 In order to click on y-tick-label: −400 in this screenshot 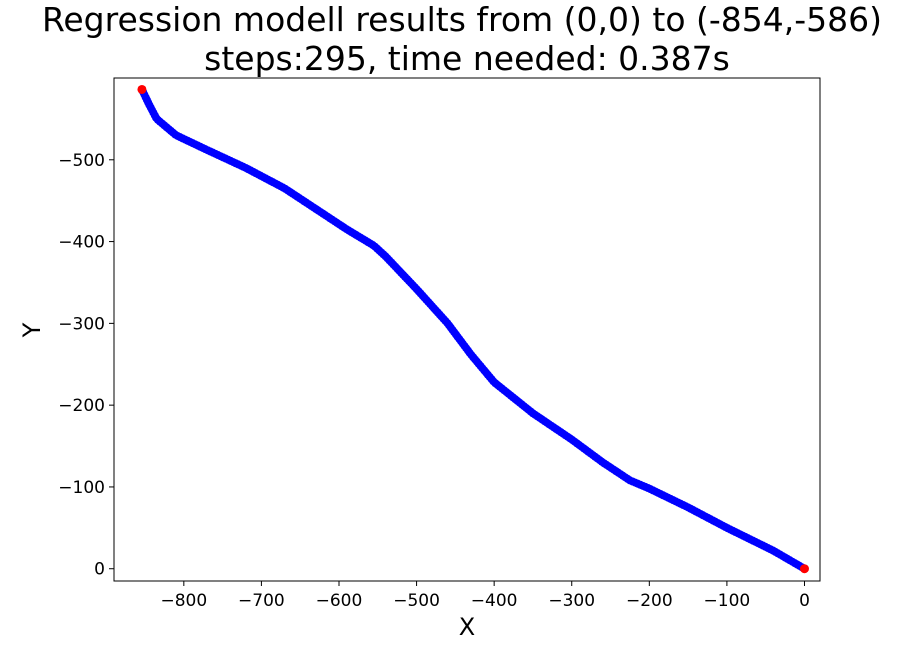, I will do `click(81, 243)`.